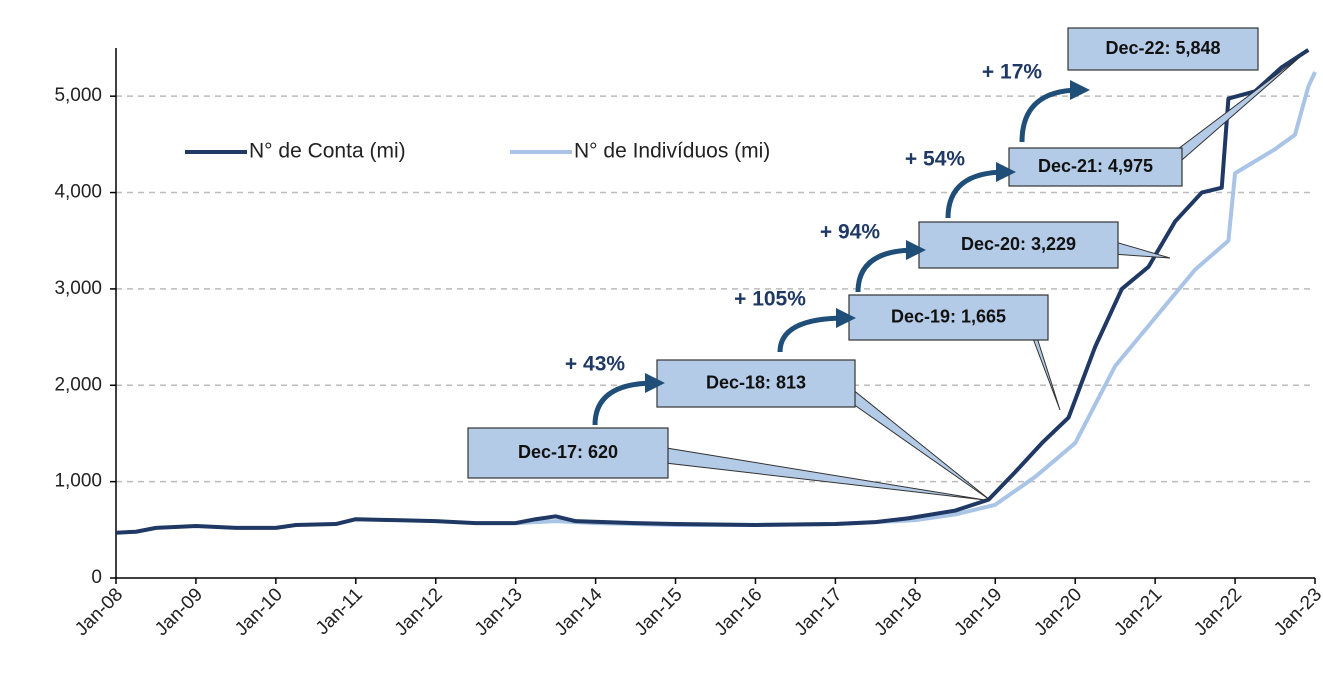  I want to click on y-tick-label: 3,000, so click(78, 288).